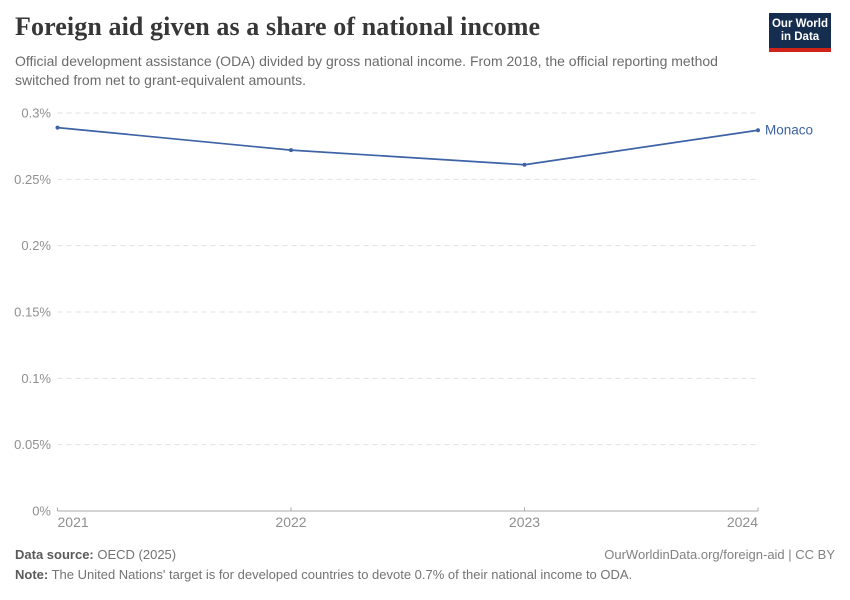 This screenshot has height=600, width=850. What do you see at coordinates (54, 554) in the screenshot?
I see `data-source-label: Data source:` at bounding box center [54, 554].